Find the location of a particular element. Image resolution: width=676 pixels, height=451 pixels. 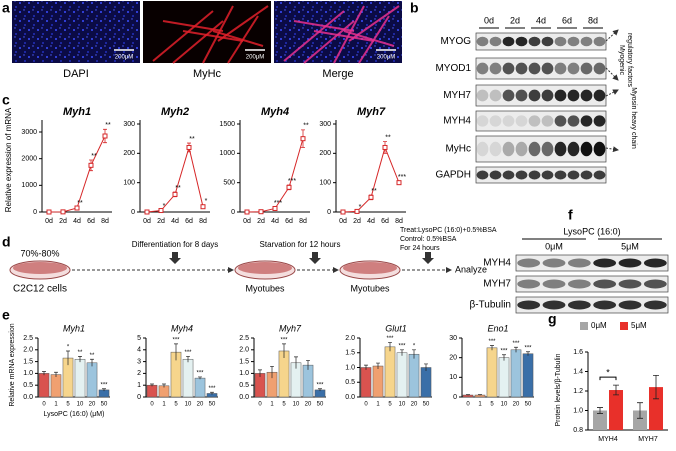

band-label: MYH4 is located at coordinates (497, 263).